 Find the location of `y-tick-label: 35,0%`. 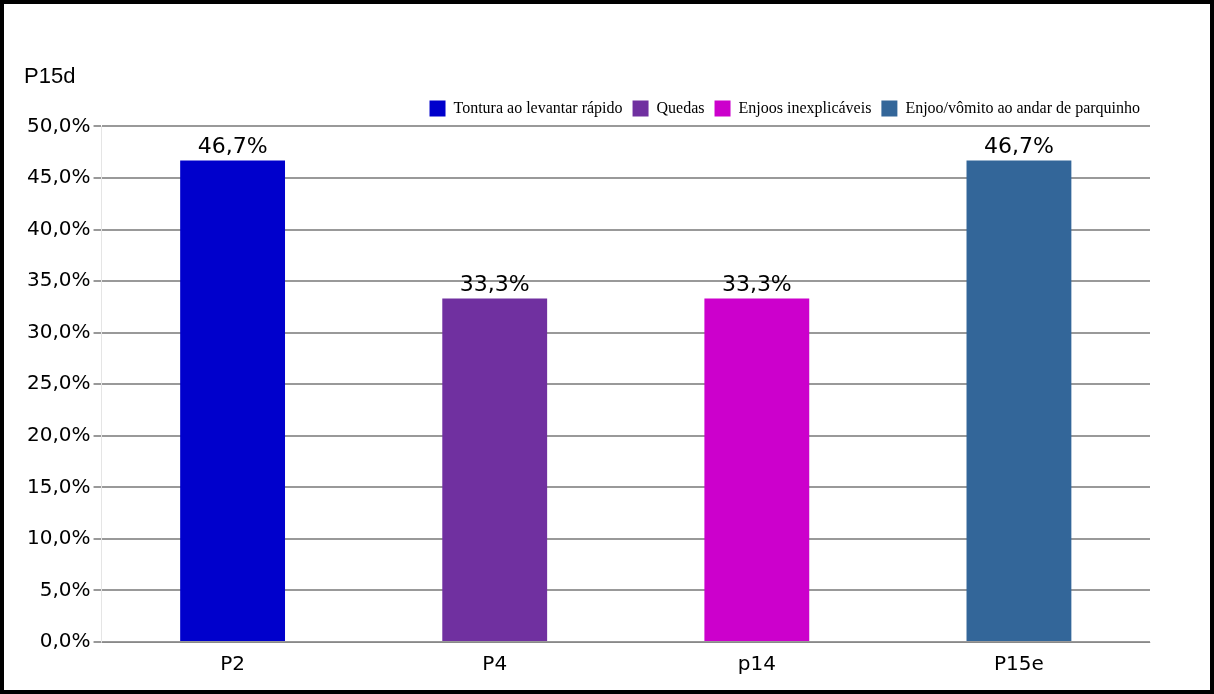

y-tick-label: 35,0% is located at coordinates (58, 279).